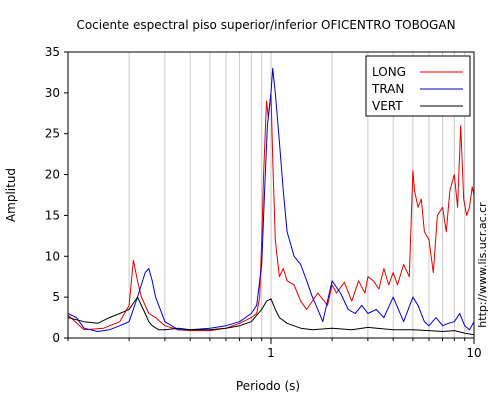 This screenshot has height=400, width=500. I want to click on x-tick-label: 1, so click(271, 353).